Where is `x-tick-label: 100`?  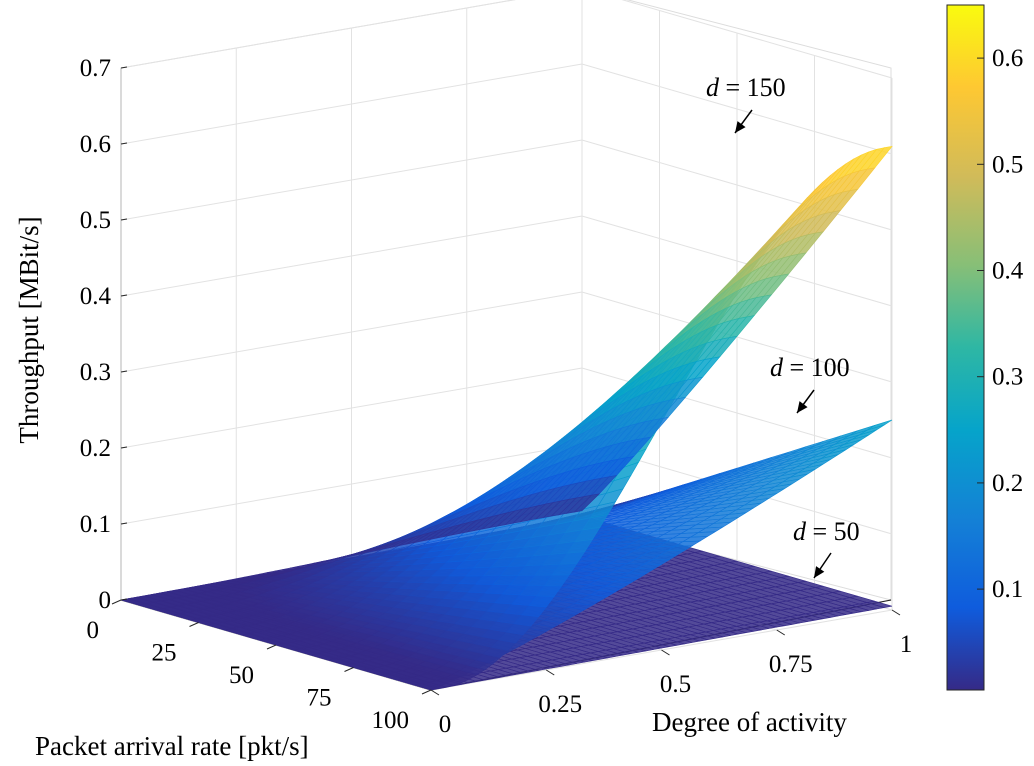 x-tick-label: 100 is located at coordinates (391, 720).